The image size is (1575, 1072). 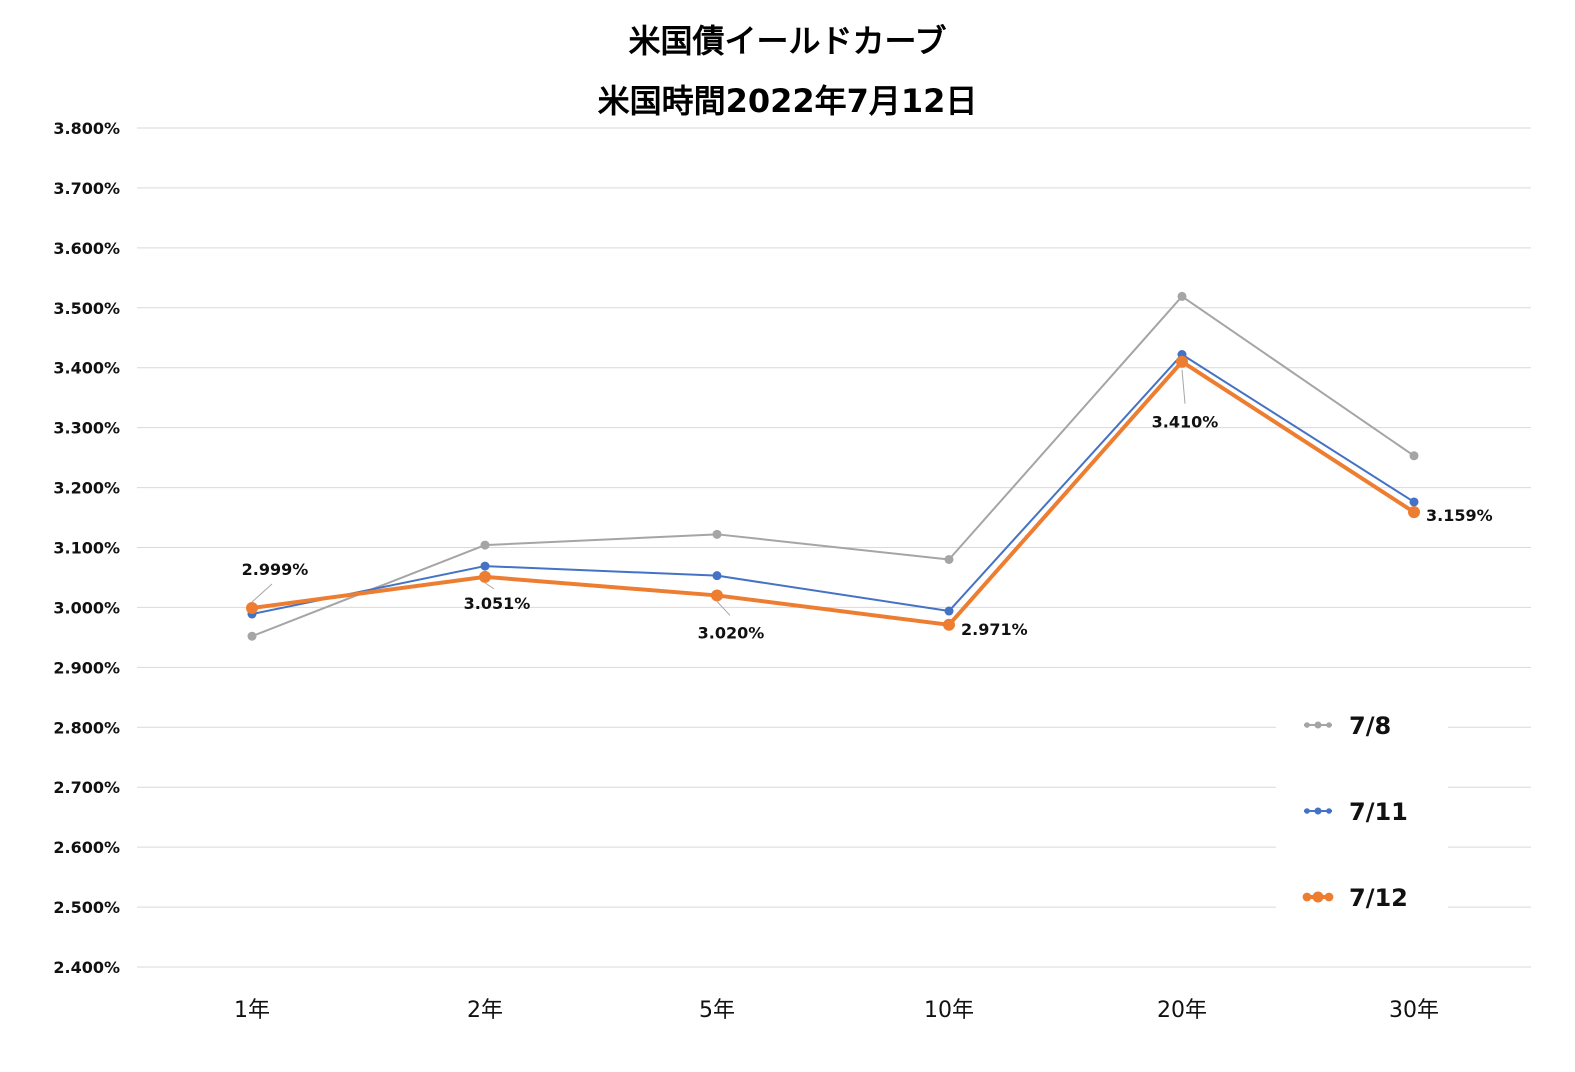 I want to click on y-tick-label: 3.200%, so click(x=86, y=488).